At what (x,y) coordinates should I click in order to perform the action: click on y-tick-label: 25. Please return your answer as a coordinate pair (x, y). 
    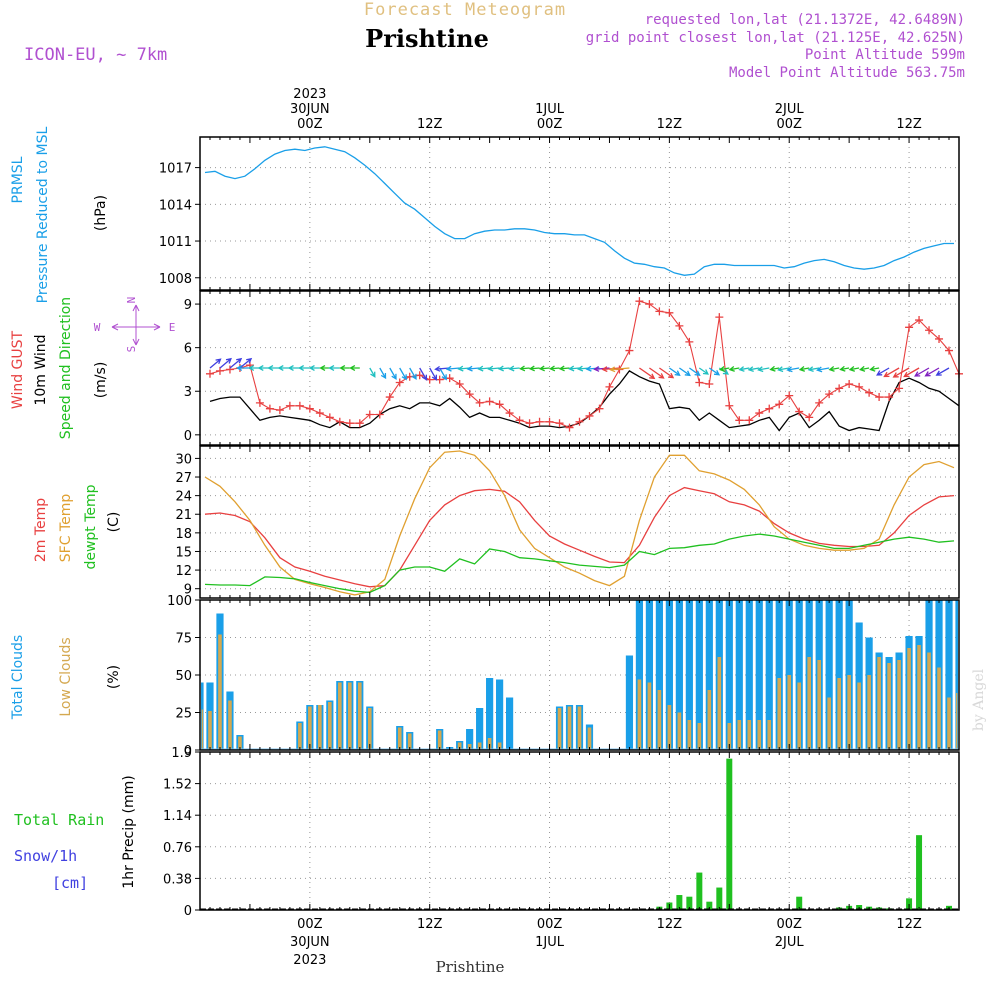
    Looking at the image, I should click on (183, 714).